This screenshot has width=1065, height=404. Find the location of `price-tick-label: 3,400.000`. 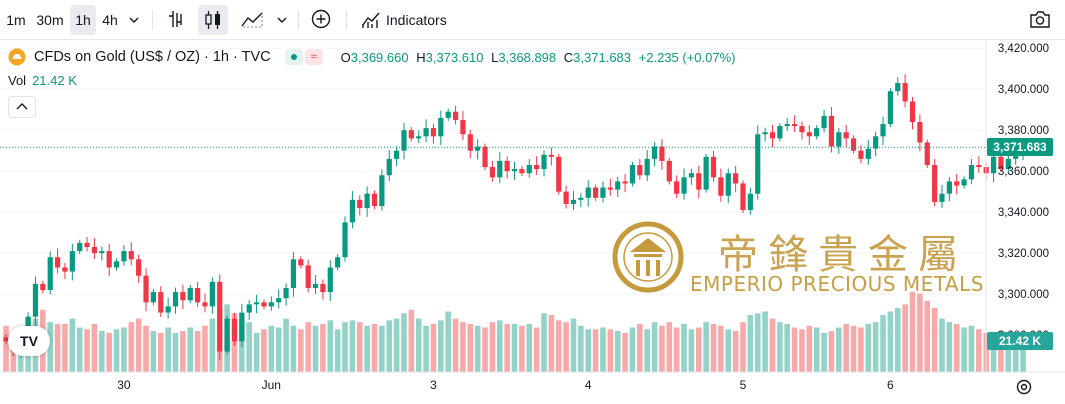

price-tick-label: 3,400.000 is located at coordinates (1023, 90).